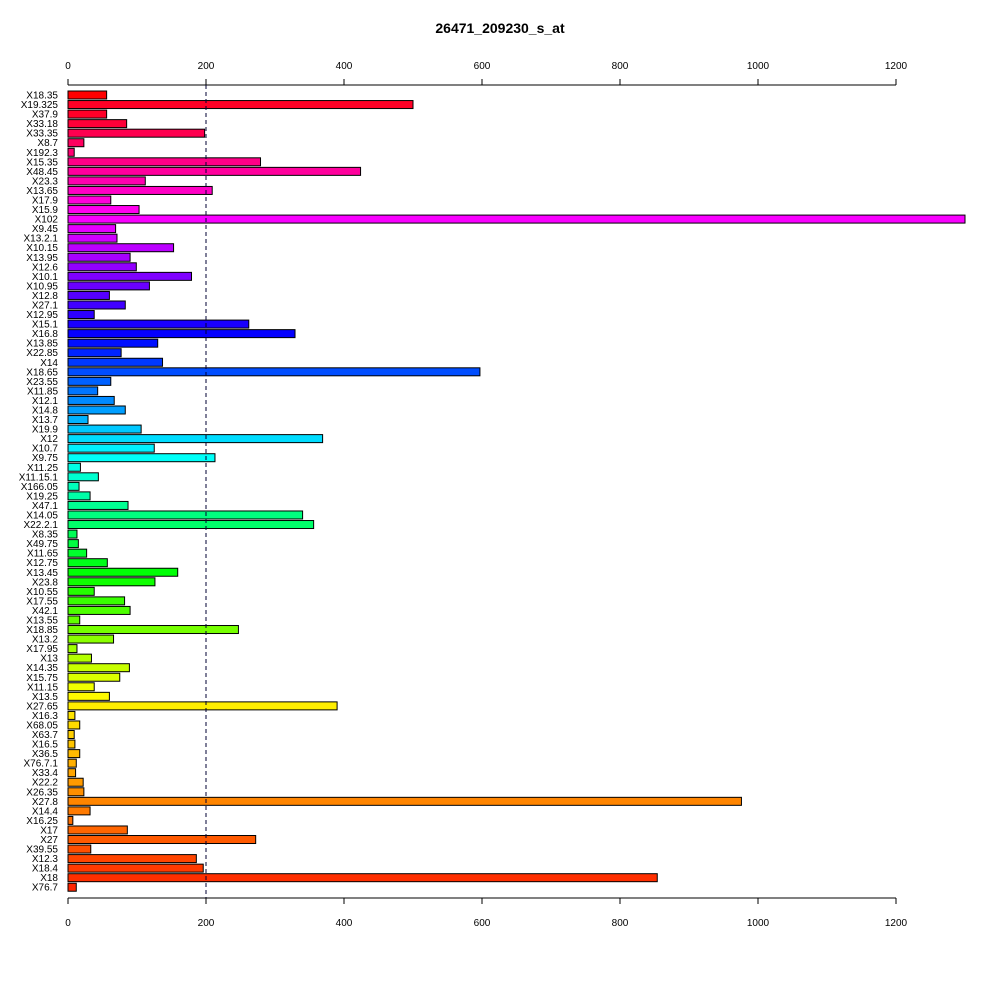 The width and height of the screenshot is (1000, 1000). I want to click on category-label: X39.55, so click(42, 850).